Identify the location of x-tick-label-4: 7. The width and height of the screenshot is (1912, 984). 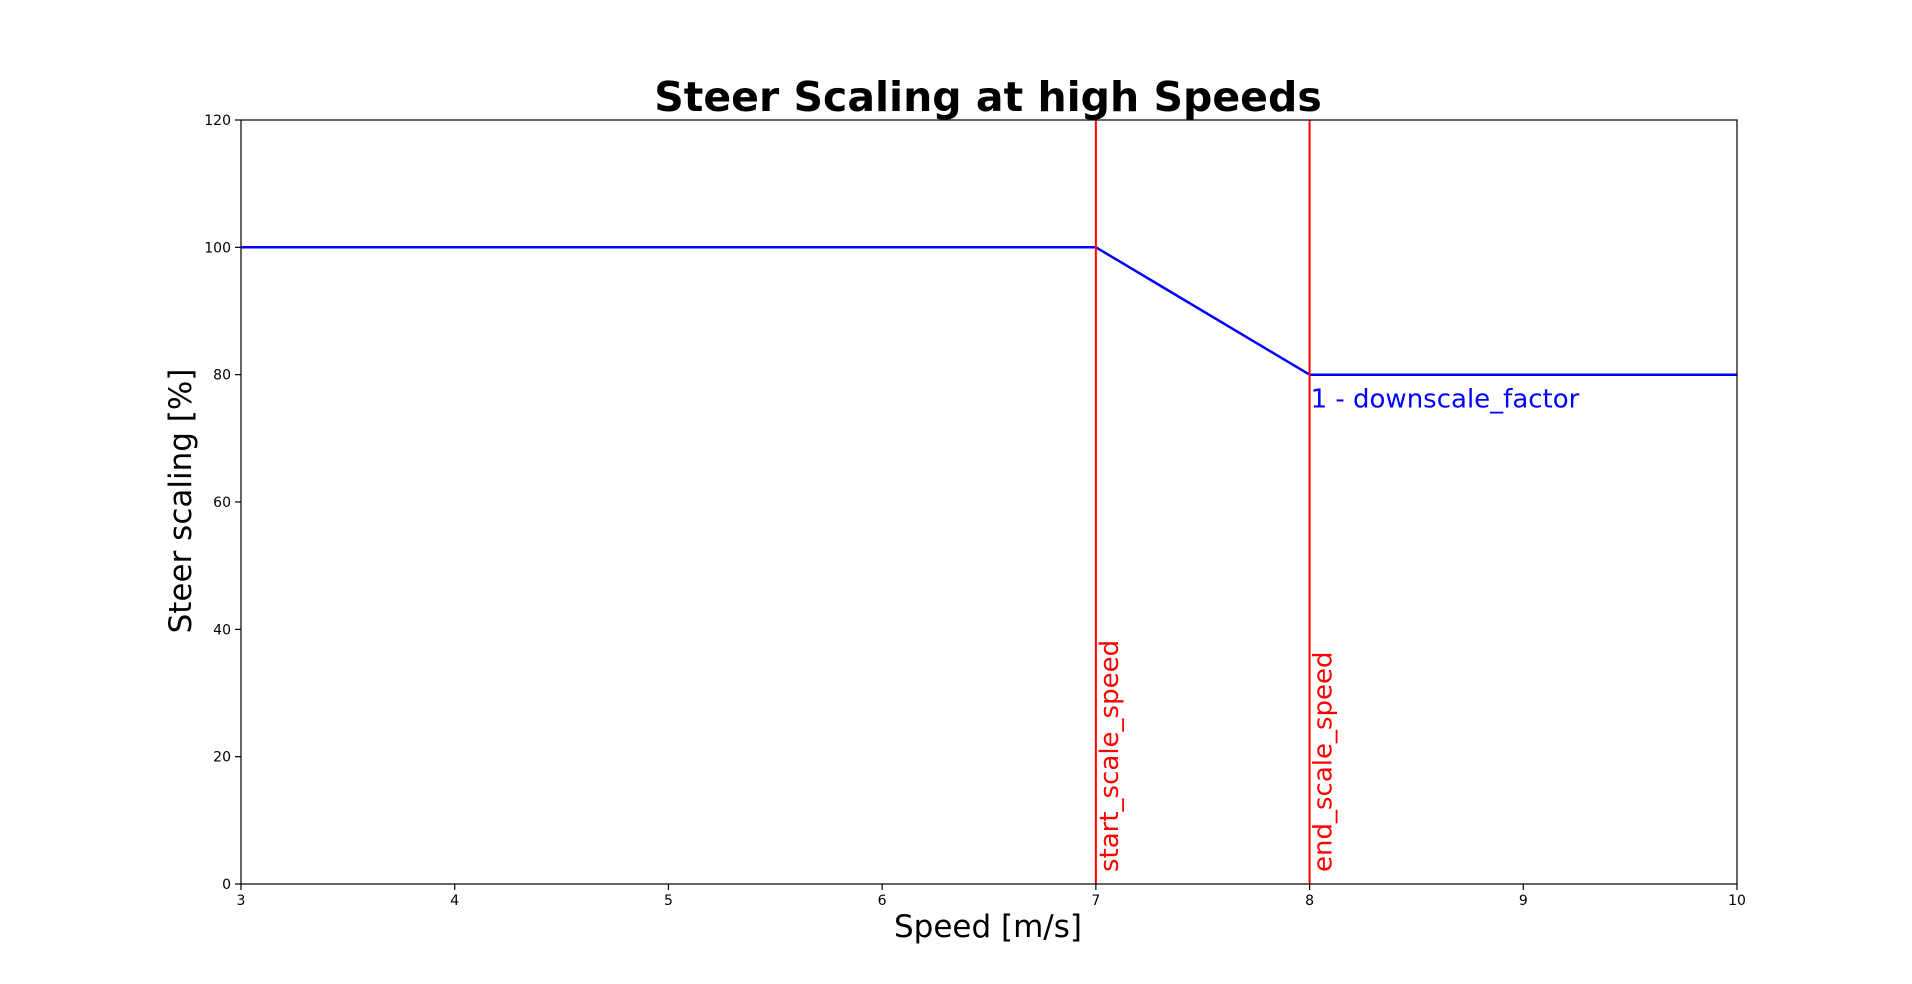
(1095, 901).